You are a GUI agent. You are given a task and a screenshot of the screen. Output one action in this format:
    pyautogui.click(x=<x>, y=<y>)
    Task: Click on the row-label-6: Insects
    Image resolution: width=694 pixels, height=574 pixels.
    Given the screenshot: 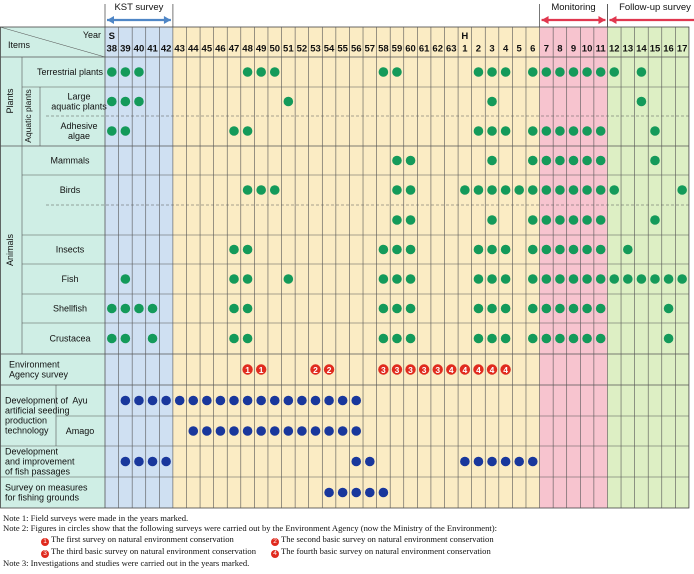 What is the action you would take?
    pyautogui.click(x=70, y=250)
    